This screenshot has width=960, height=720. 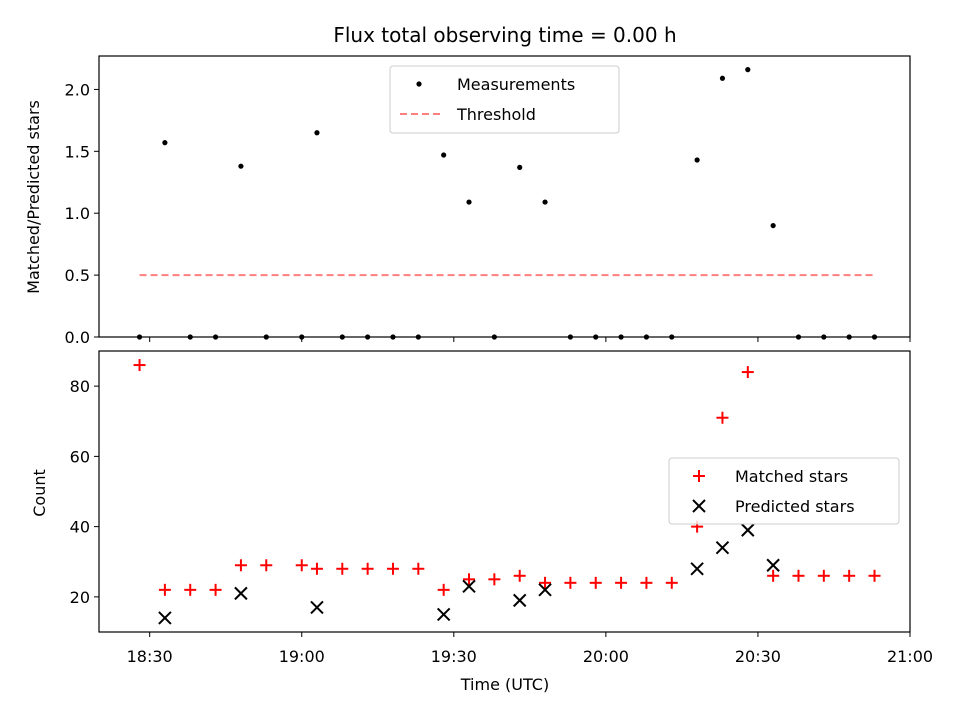 I want to click on bottom-y-tick-label: 80, so click(x=80, y=386).